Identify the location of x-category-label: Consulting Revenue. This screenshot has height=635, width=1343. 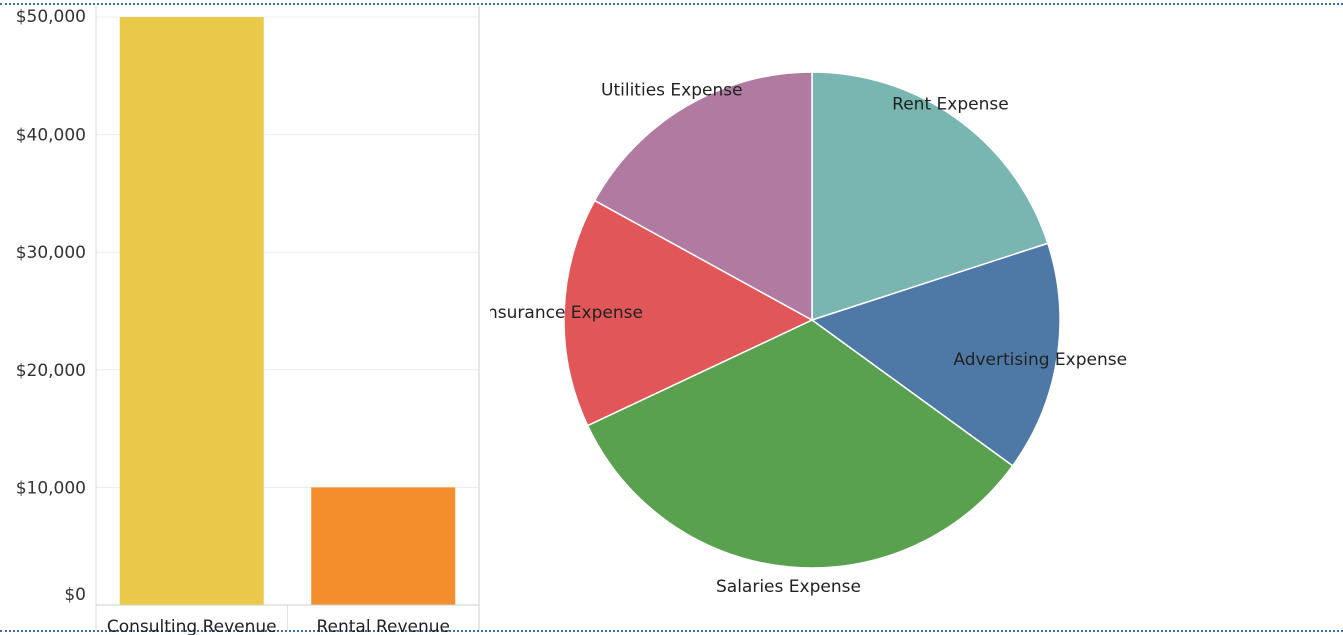
(192, 626).